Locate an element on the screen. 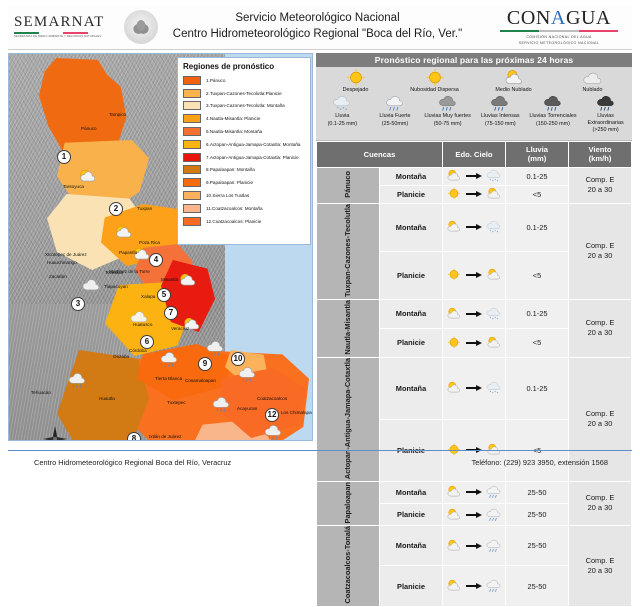 The image size is (640, 607). city-label-chimalapas: Los Chimalapas is located at coordinates (297, 412).